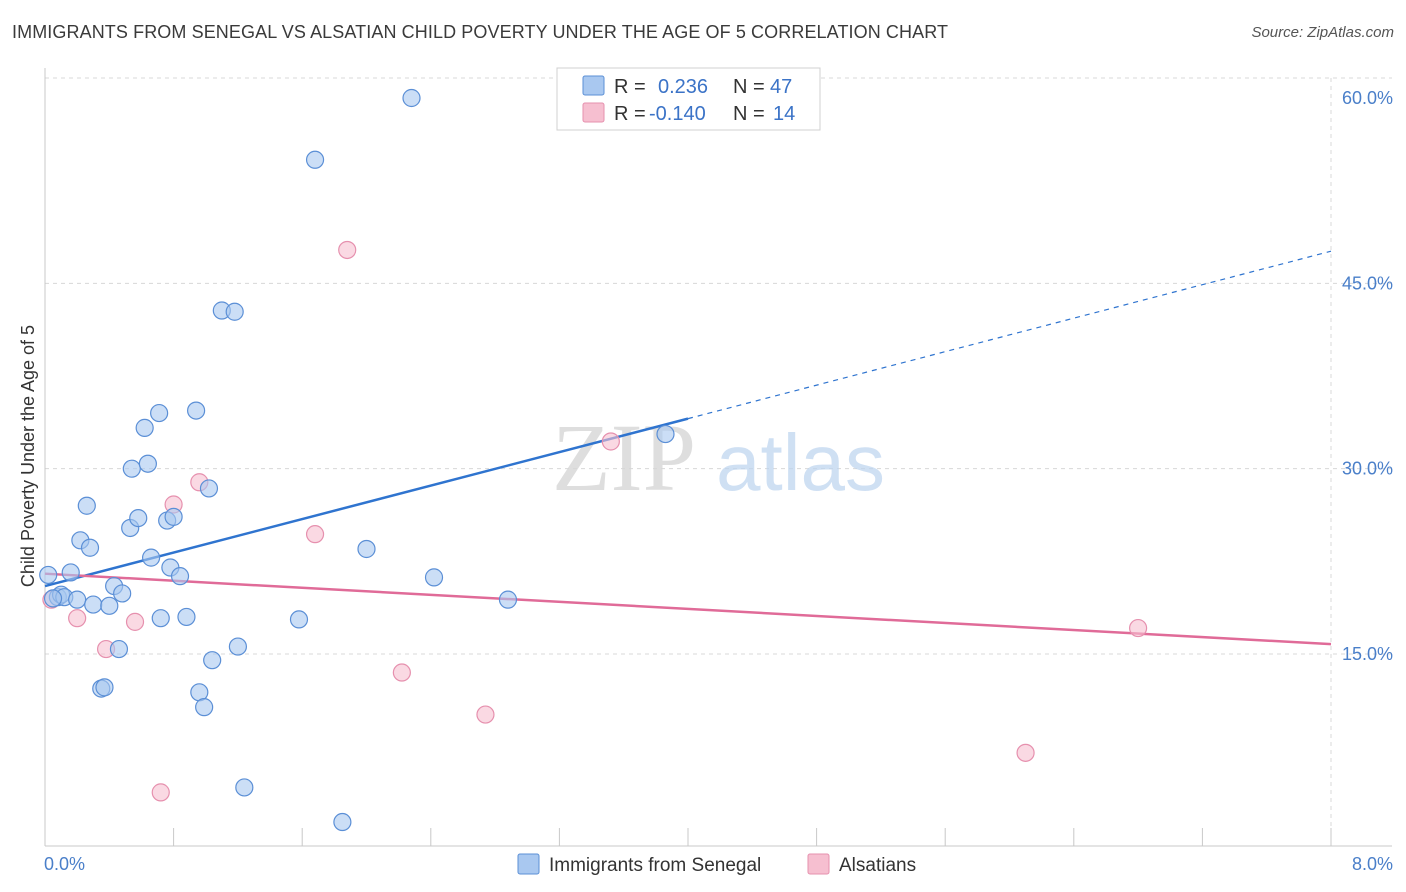 This screenshot has height=892, width=1406. What do you see at coordinates (688, 99) in the screenshot?
I see `correlation-legend: R = 0.236 N = 47 R = -0.140 N = 14` at bounding box center [688, 99].